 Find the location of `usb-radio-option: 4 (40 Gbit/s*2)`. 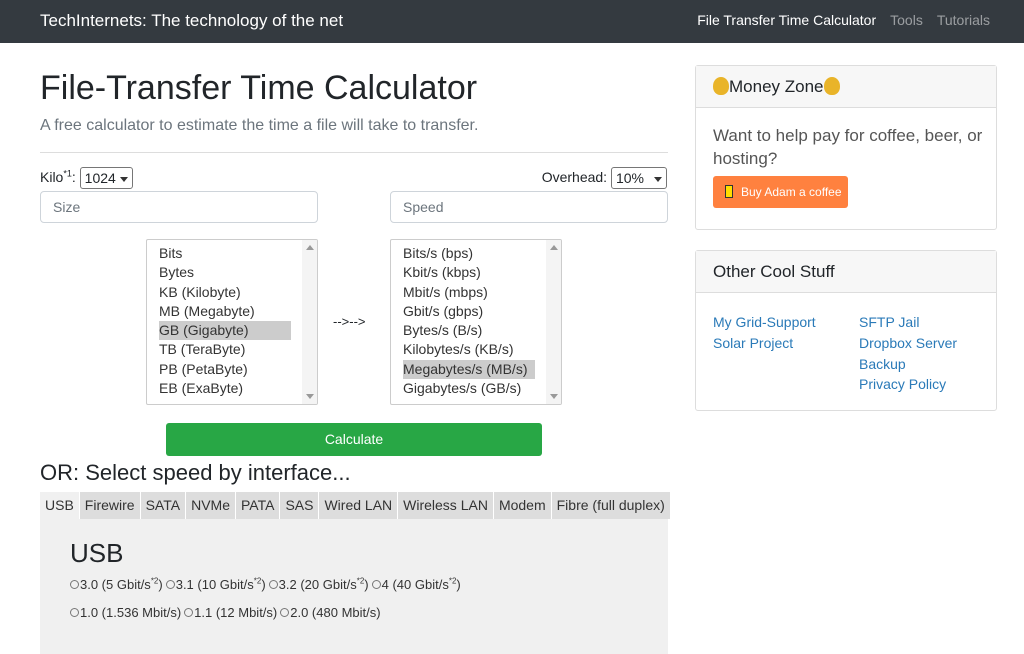

usb-radio-option: 4 (40 Gbit/s*2) is located at coordinates (416, 584).